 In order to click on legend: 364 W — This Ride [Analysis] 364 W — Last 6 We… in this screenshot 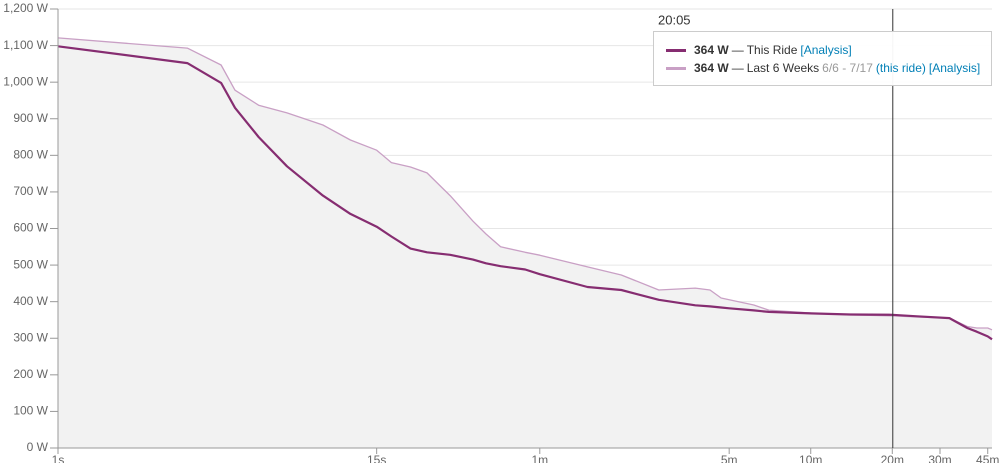, I will do `click(822, 58)`.